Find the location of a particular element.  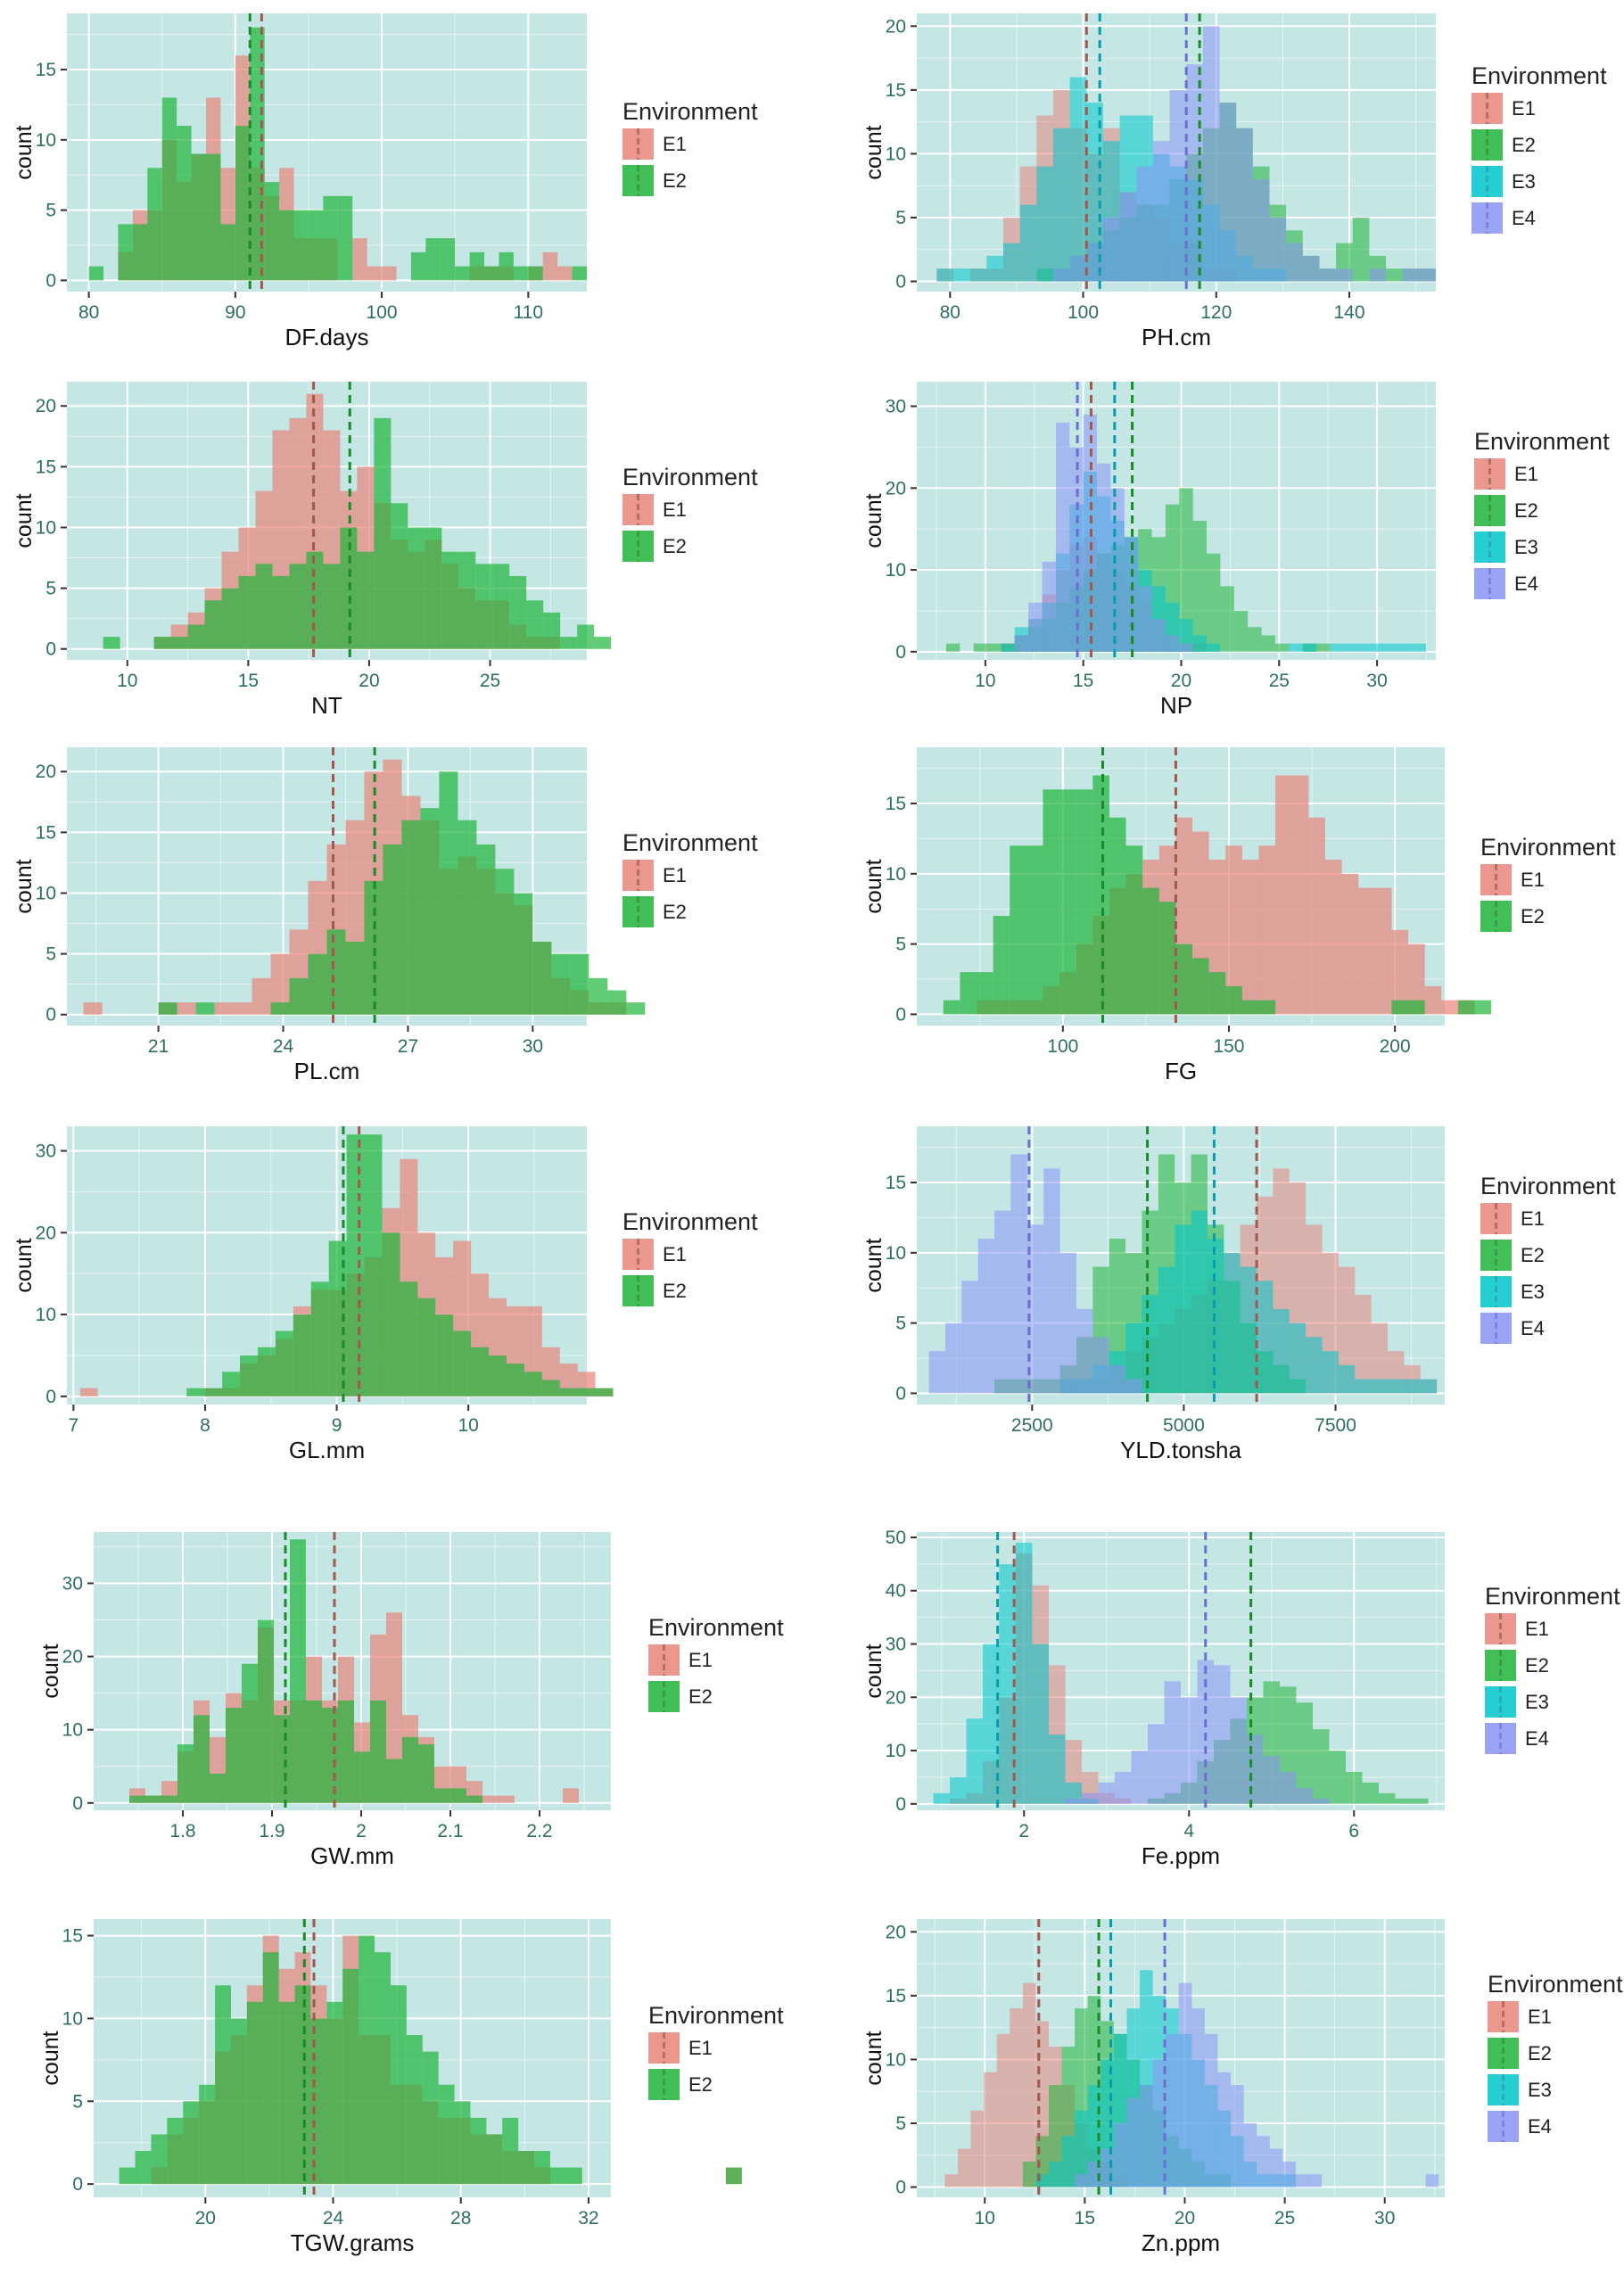

x-tick-label: 200 is located at coordinates (1395, 1046).